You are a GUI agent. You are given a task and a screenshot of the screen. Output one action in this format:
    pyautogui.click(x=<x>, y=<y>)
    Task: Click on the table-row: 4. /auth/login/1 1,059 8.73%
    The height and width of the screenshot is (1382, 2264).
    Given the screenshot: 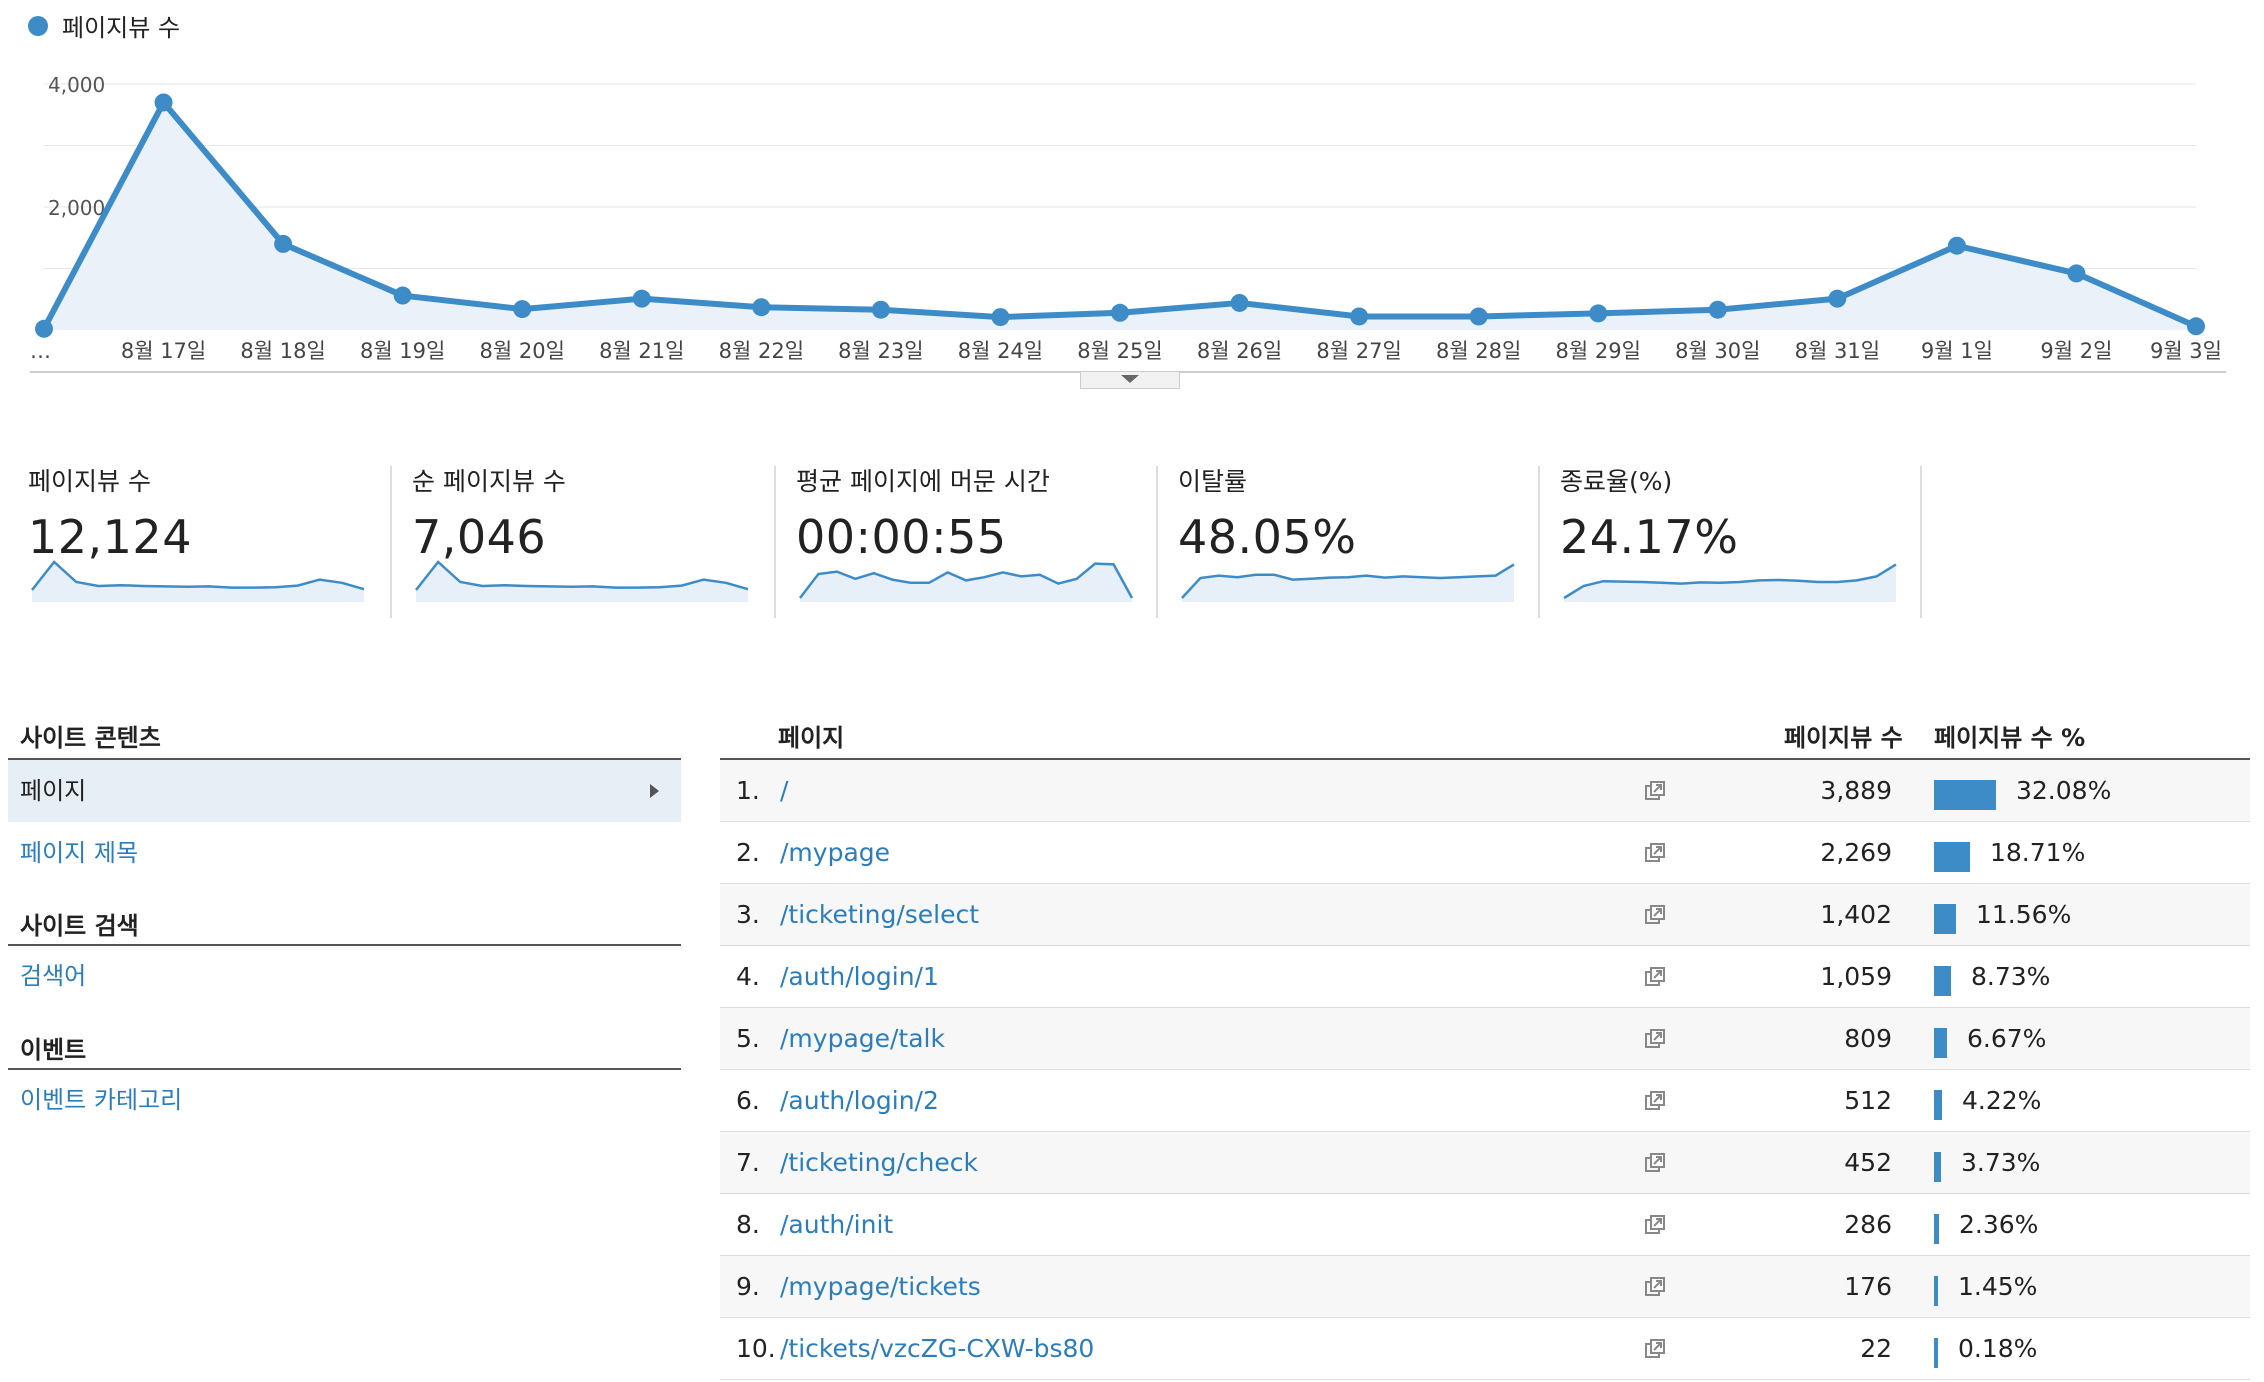 What is the action you would take?
    pyautogui.click(x=1485, y=977)
    